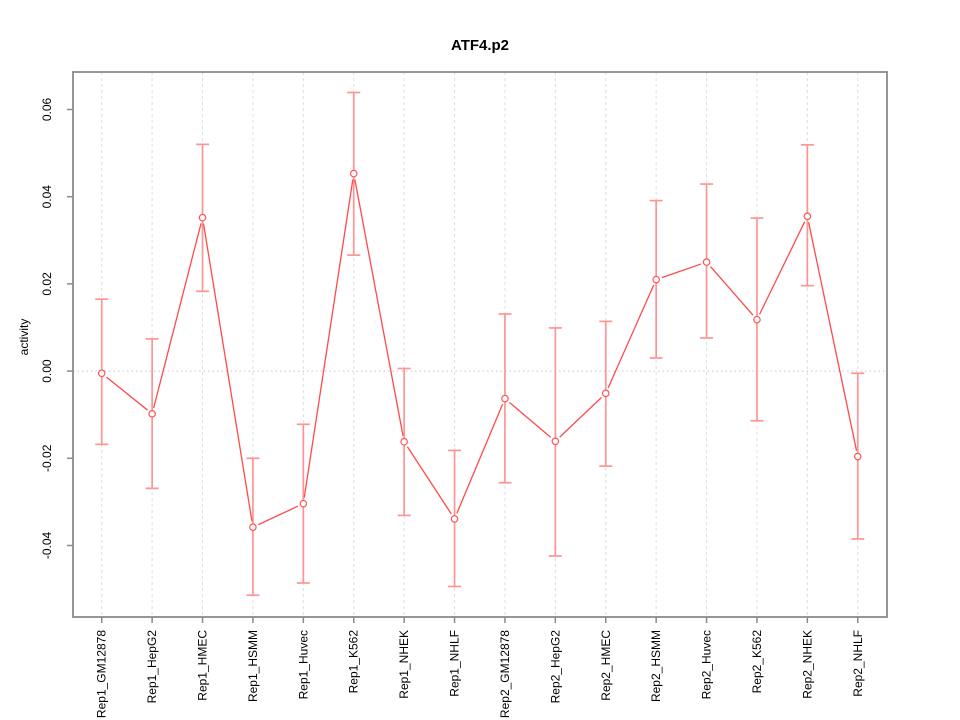 The height and width of the screenshot is (720, 960). I want to click on y-axis-labels: 0.06 0.04 0.02 0.00 -0.02 -0.04, so click(47, 328).